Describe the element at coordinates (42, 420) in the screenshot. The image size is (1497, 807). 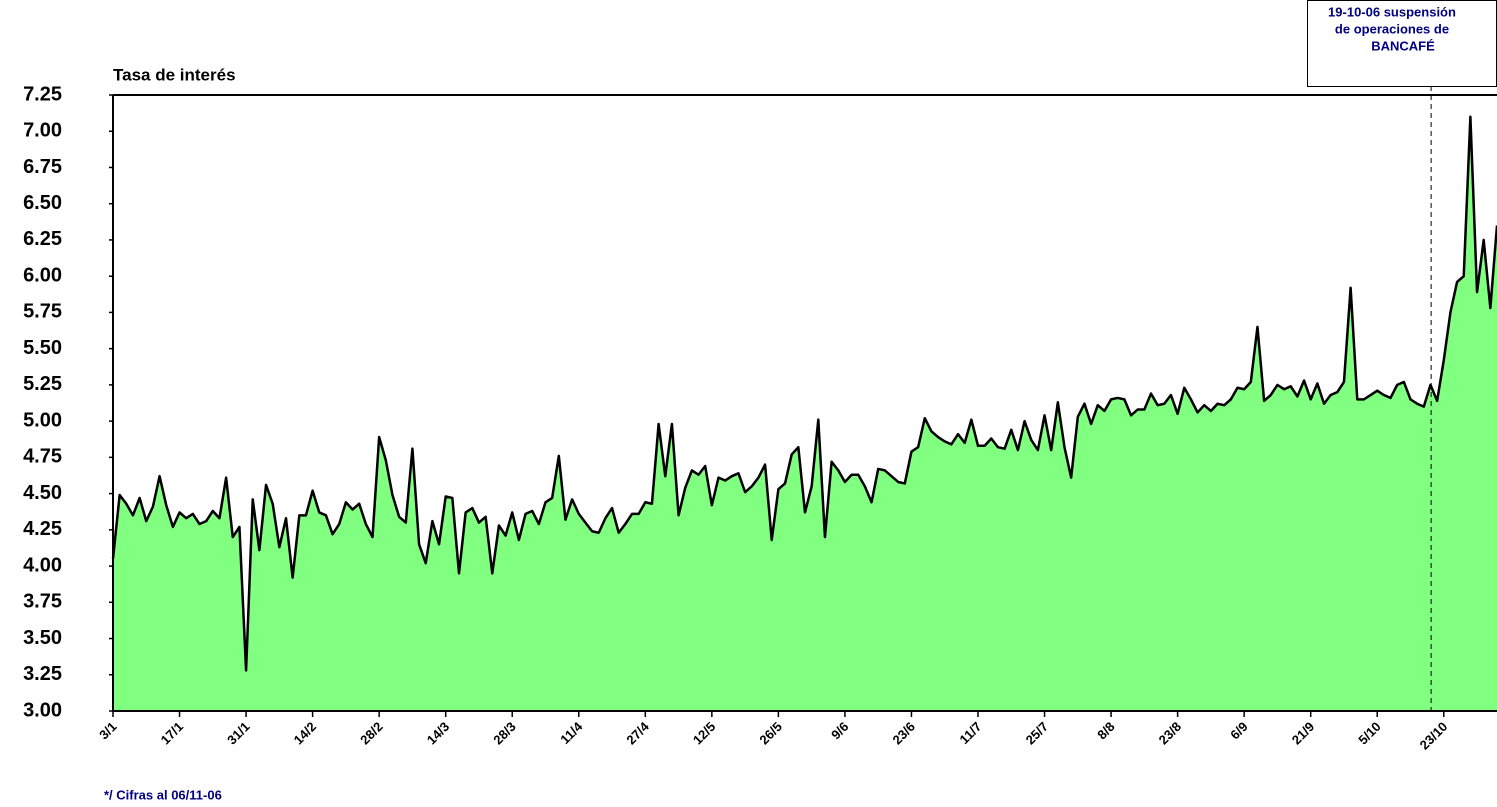
I see `y-tick-label: 5.00` at that location.